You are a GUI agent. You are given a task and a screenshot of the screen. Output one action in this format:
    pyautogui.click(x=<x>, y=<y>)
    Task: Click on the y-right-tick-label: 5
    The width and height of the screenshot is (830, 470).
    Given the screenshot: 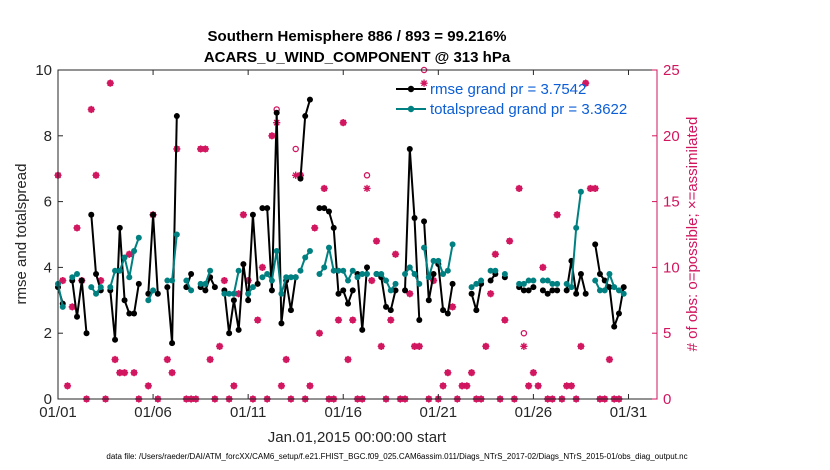 What is the action you would take?
    pyautogui.click(x=667, y=333)
    